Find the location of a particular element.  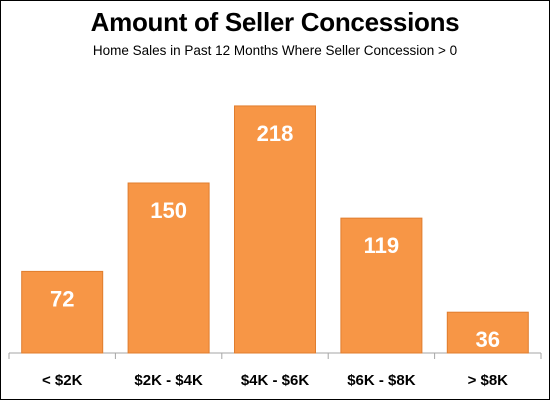

chart-title: Amount of Seller Concessions is located at coordinates (275, 22).